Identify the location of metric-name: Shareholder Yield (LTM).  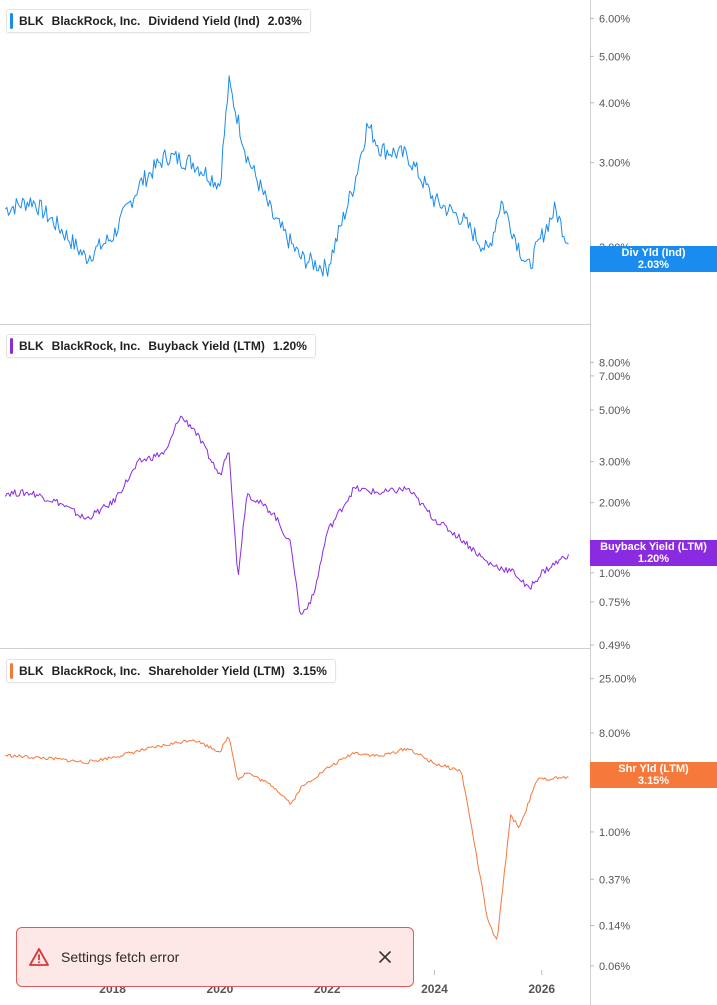
(216, 671).